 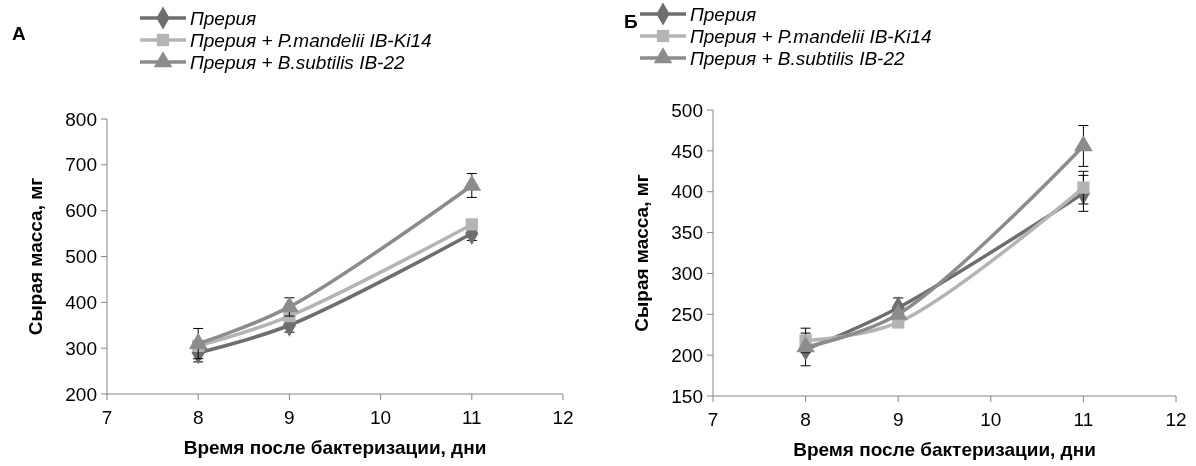 I want to click on chart-title: Б, so click(x=631, y=21).